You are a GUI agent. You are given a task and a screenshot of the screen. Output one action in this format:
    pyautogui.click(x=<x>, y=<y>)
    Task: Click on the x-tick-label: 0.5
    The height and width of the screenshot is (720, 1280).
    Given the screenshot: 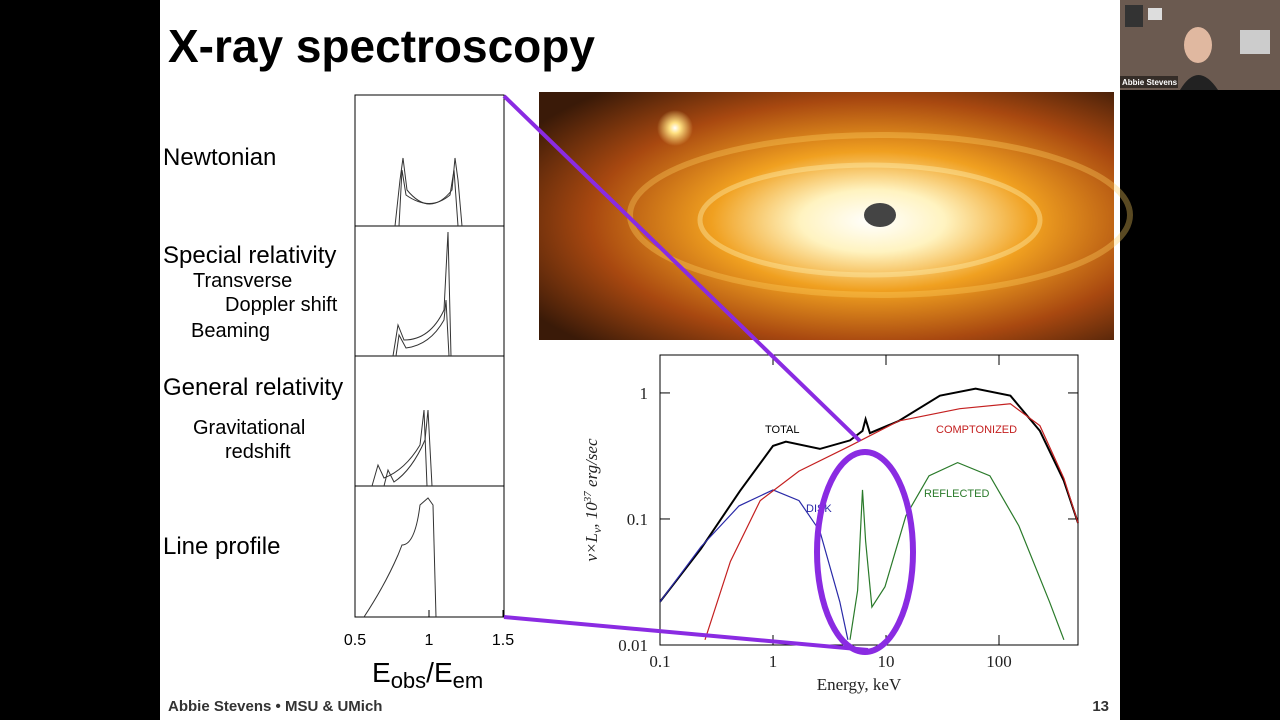 What is the action you would take?
    pyautogui.click(x=355, y=640)
    